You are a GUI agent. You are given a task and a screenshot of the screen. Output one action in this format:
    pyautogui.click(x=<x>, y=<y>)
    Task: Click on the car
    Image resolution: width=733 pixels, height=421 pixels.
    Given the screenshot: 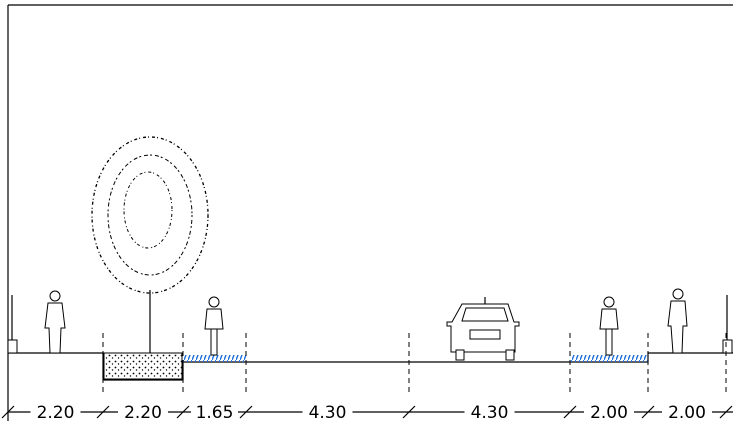 What is the action you would take?
    pyautogui.click(x=483, y=329)
    